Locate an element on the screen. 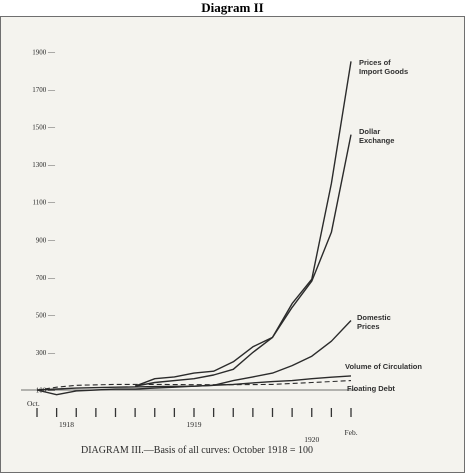 This screenshot has height=473, width=465. y-tick-label: 1500 — is located at coordinates (44, 128).